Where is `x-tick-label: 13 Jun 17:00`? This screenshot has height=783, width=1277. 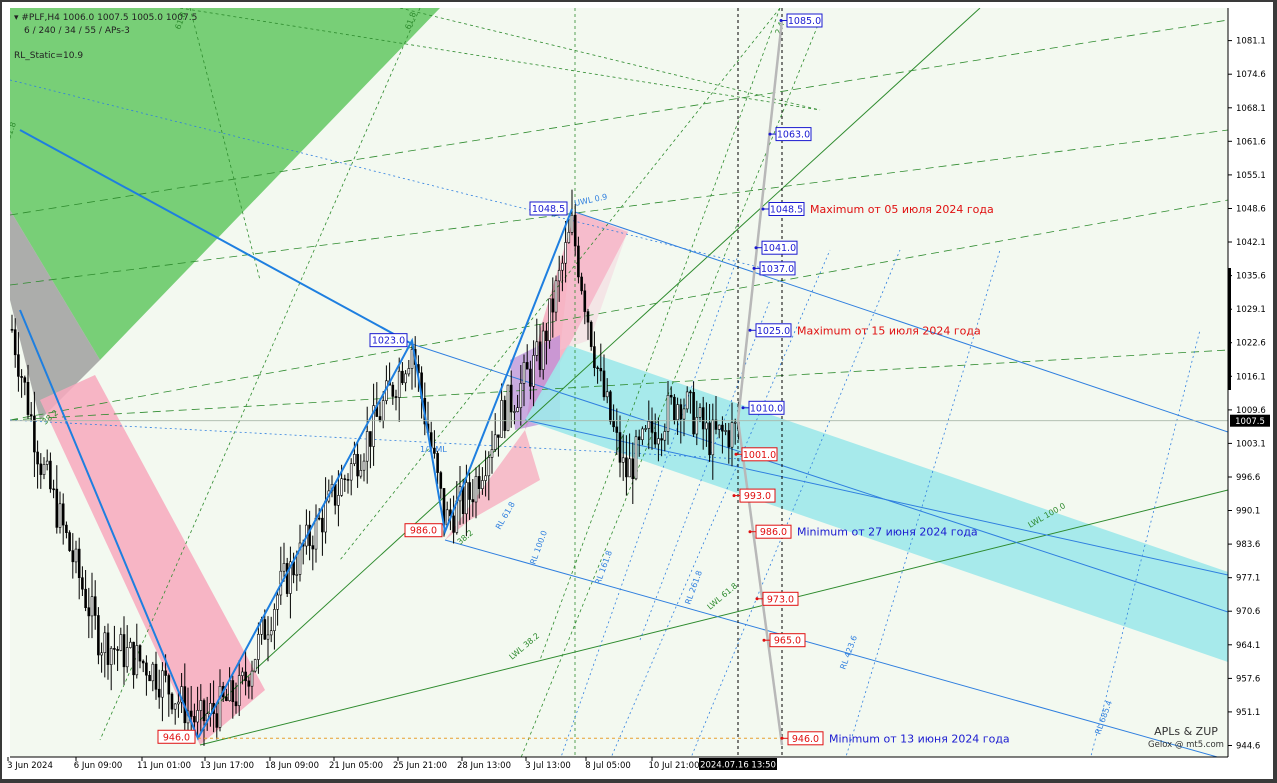
x-tick-label: 13 Jun 17:00 is located at coordinates (227, 766).